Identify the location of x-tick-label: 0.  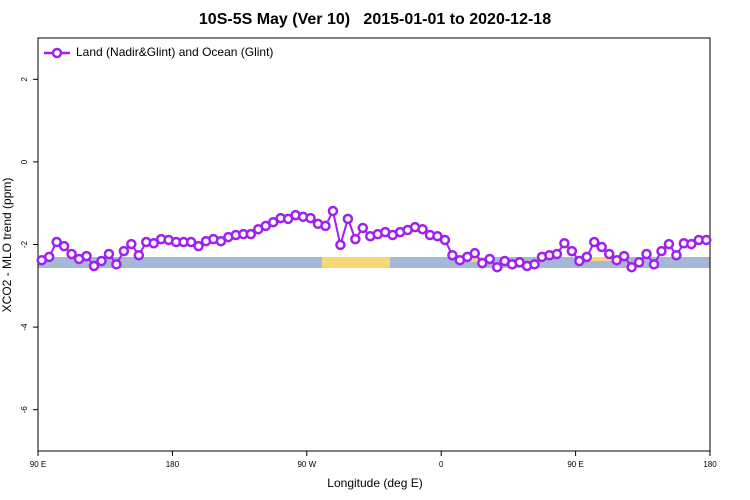
(441, 464).